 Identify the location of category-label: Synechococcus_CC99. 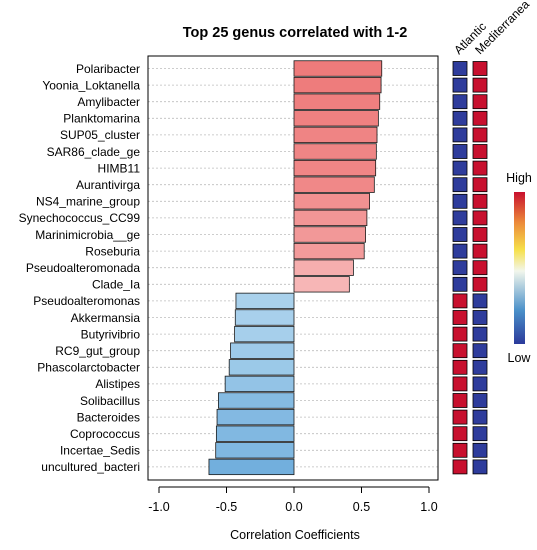
(80, 218).